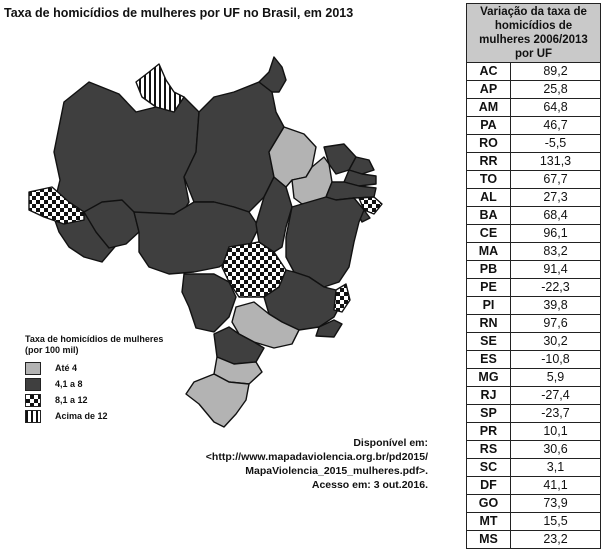  Describe the element at coordinates (33, 384) in the screenshot. I see `legend-swatch-dark-gray` at that location.